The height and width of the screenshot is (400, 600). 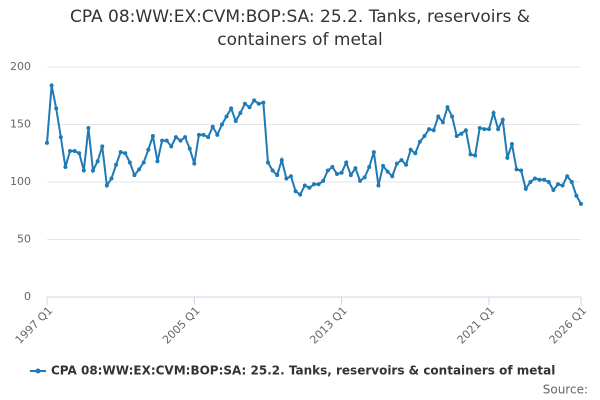 I want to click on y-tick-label: 0, so click(x=27, y=296).